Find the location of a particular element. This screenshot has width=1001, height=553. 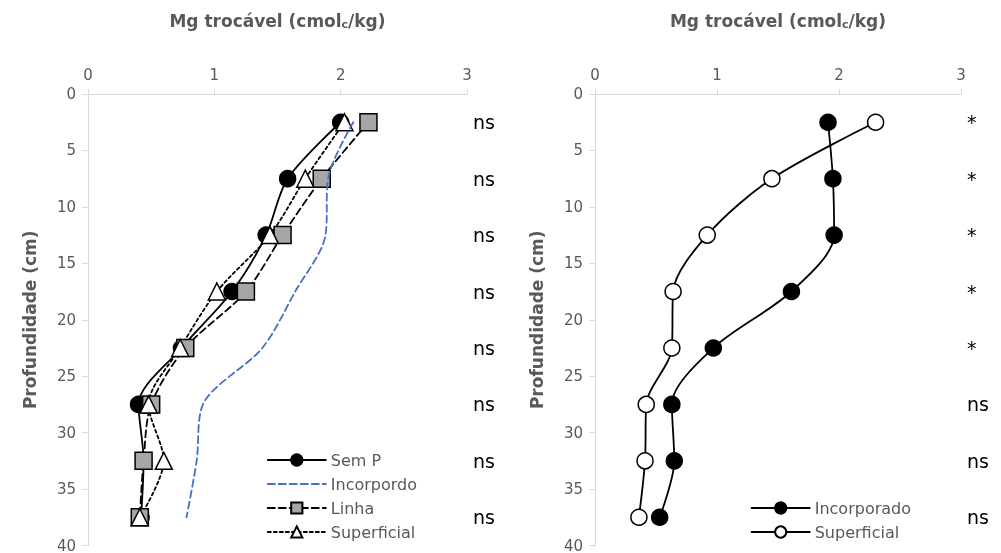

legend-label: Linha is located at coordinates (352, 508).